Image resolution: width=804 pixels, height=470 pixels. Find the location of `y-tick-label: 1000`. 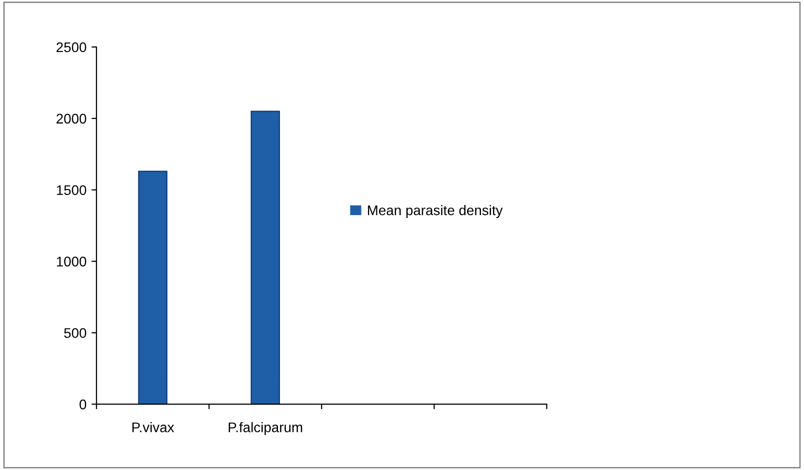

y-tick-label: 1000 is located at coordinates (71, 261).